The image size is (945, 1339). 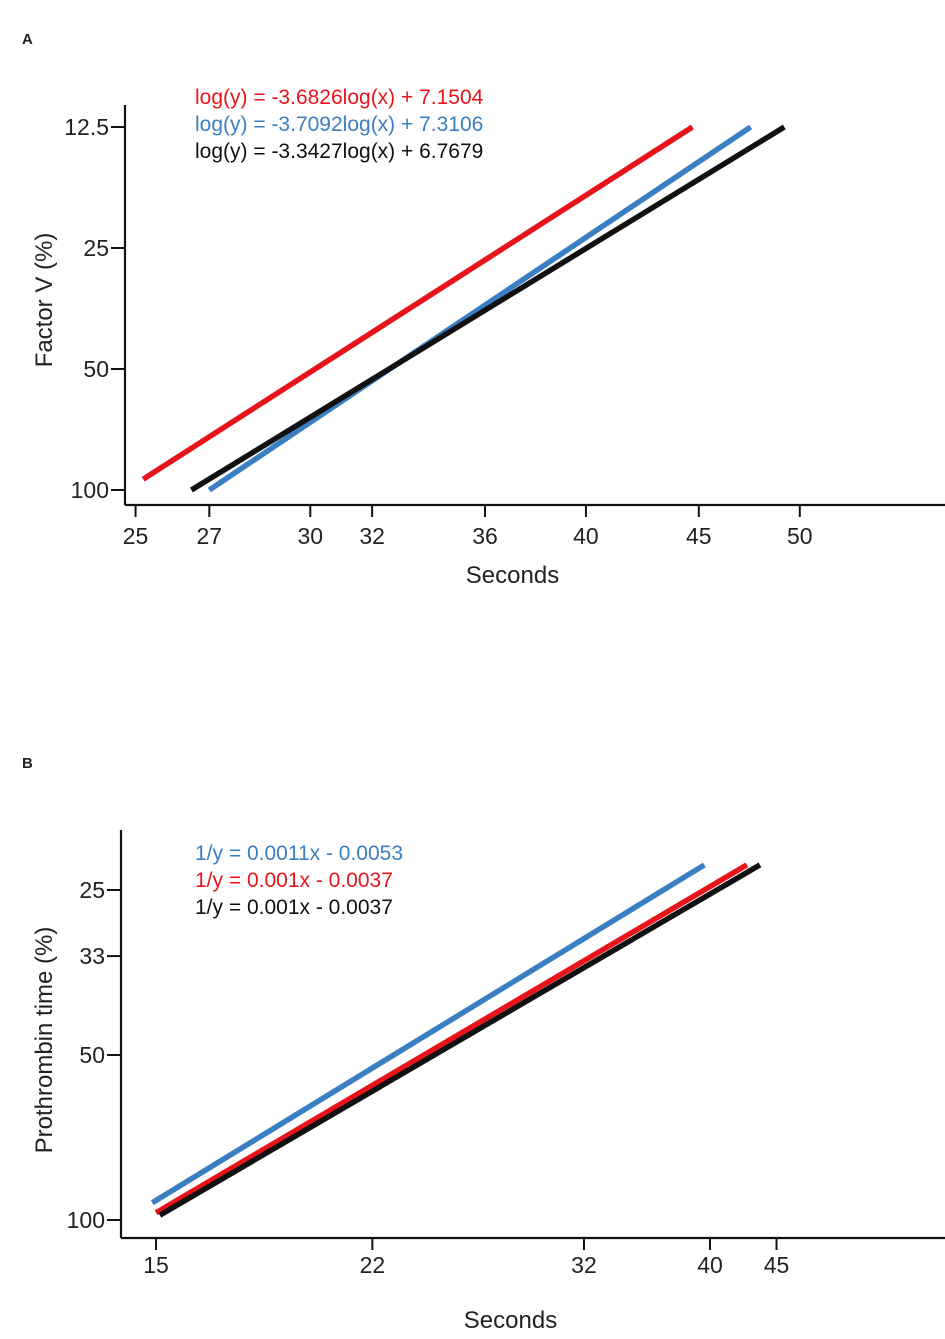 What do you see at coordinates (136, 536) in the screenshot?
I see `x-tick-label: 25` at bounding box center [136, 536].